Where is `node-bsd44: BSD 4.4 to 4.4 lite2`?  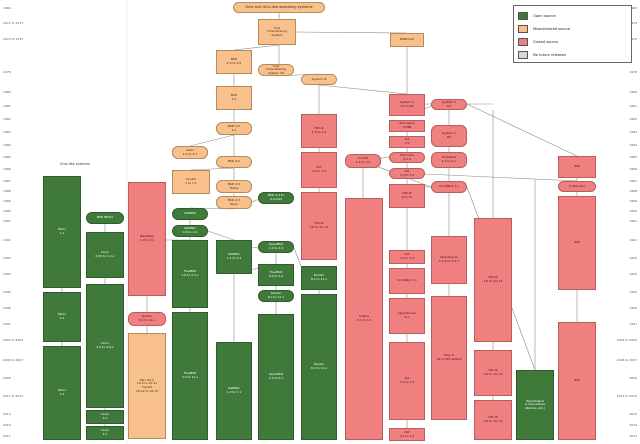
node-bsd44: BSD 4.4 to 4.4 lite2 is located at coordinates (276, 198).